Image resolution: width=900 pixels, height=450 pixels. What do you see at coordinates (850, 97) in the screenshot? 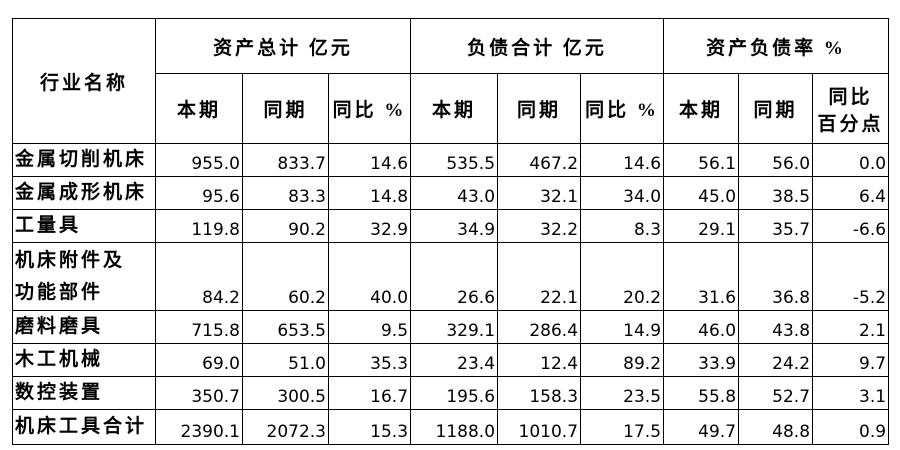
I see `text-line: 同比` at bounding box center [850, 97].